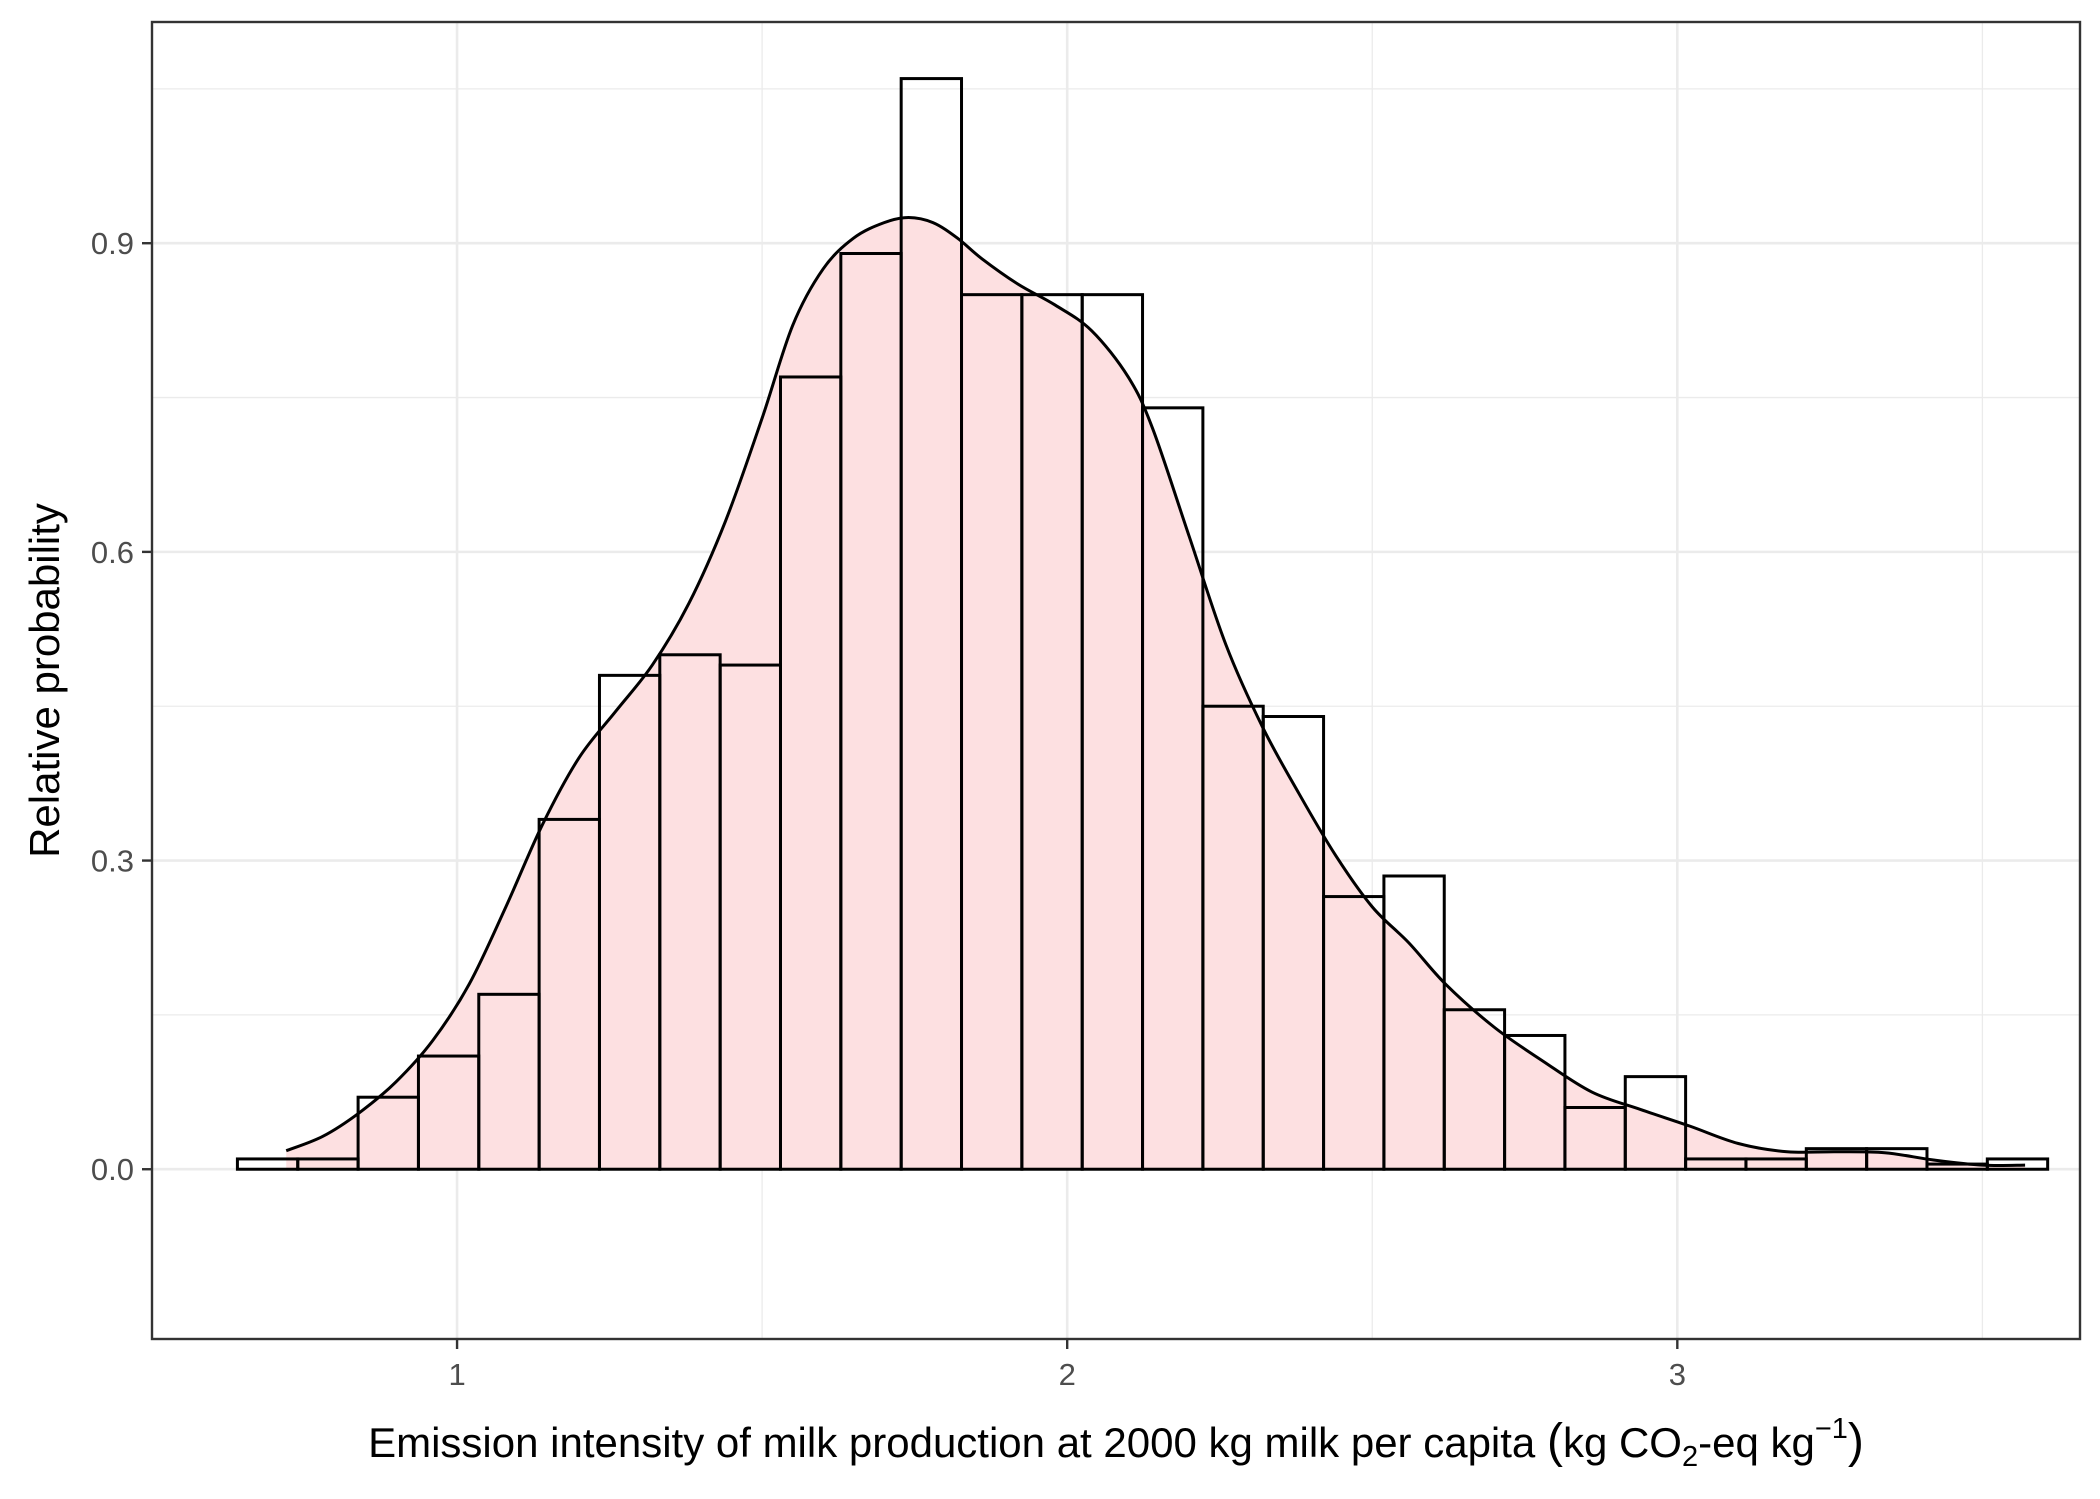  Describe the element at coordinates (1690, 1457) in the screenshot. I see `x-axis-title-subscript: 2` at that location.